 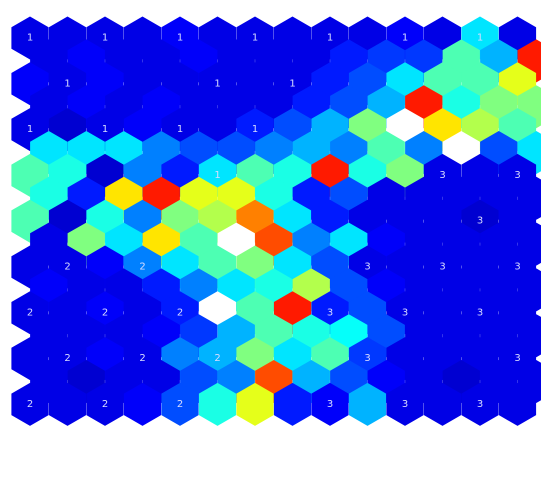 I want to click on hex-cell-r16-c4, so click(x=180, y=404).